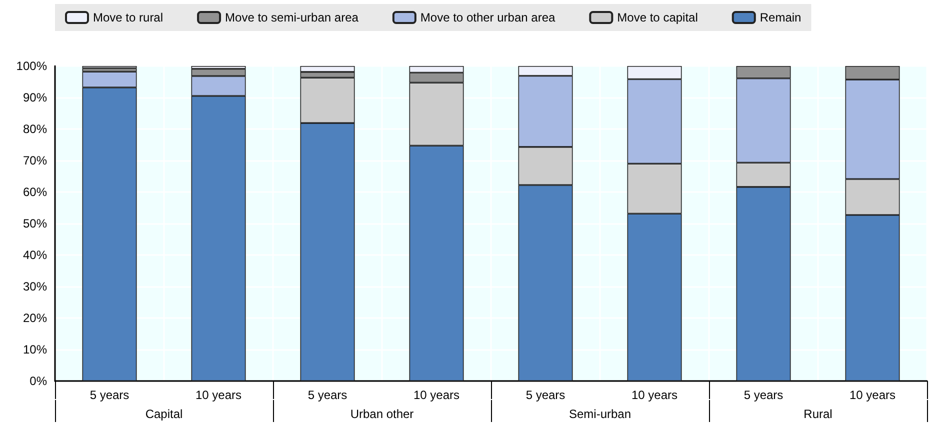  What do you see at coordinates (818, 414) in the screenshot?
I see `text: Rural` at bounding box center [818, 414].